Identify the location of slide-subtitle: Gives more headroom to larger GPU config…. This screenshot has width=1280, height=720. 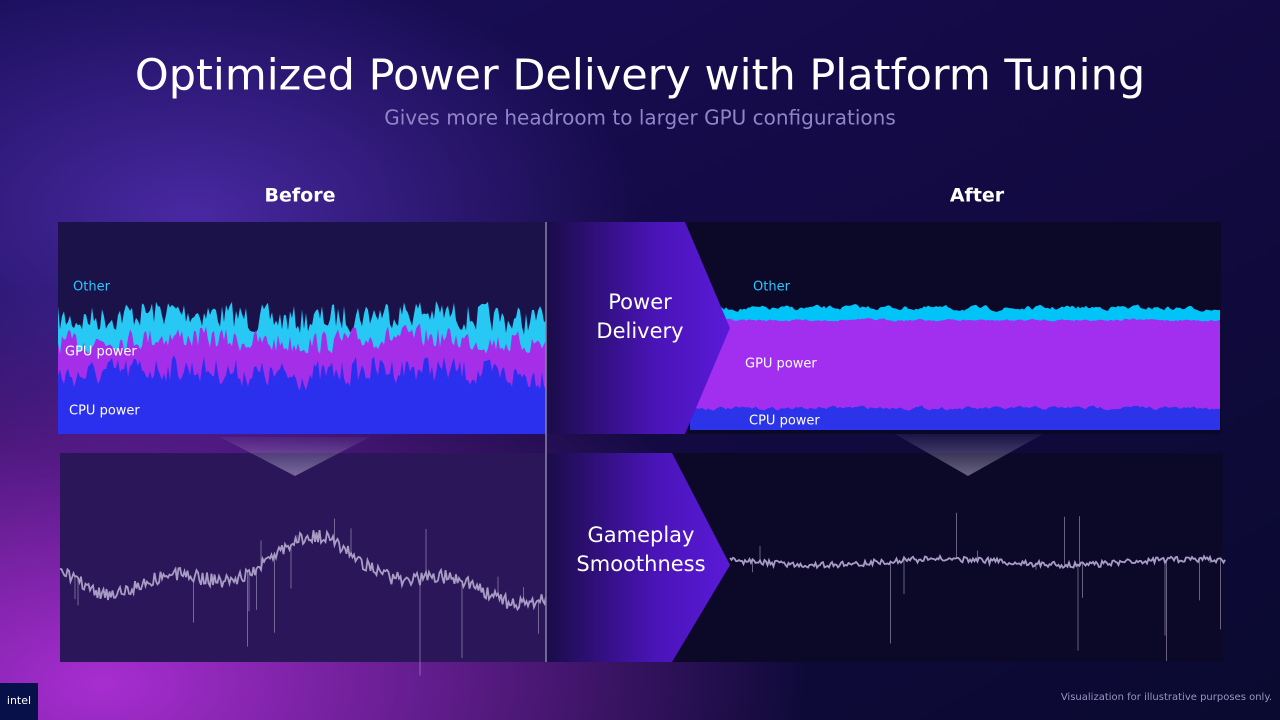
(640, 118).